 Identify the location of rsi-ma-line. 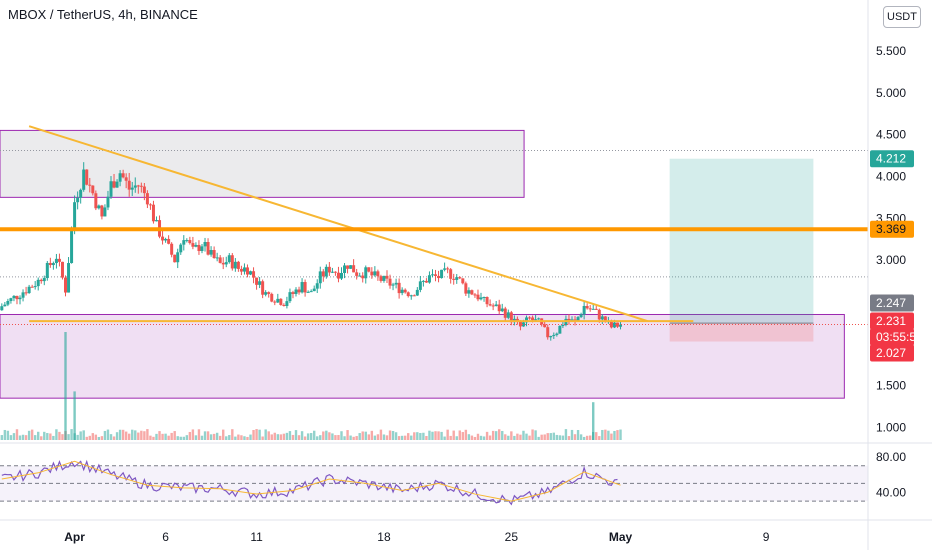
(311, 481).